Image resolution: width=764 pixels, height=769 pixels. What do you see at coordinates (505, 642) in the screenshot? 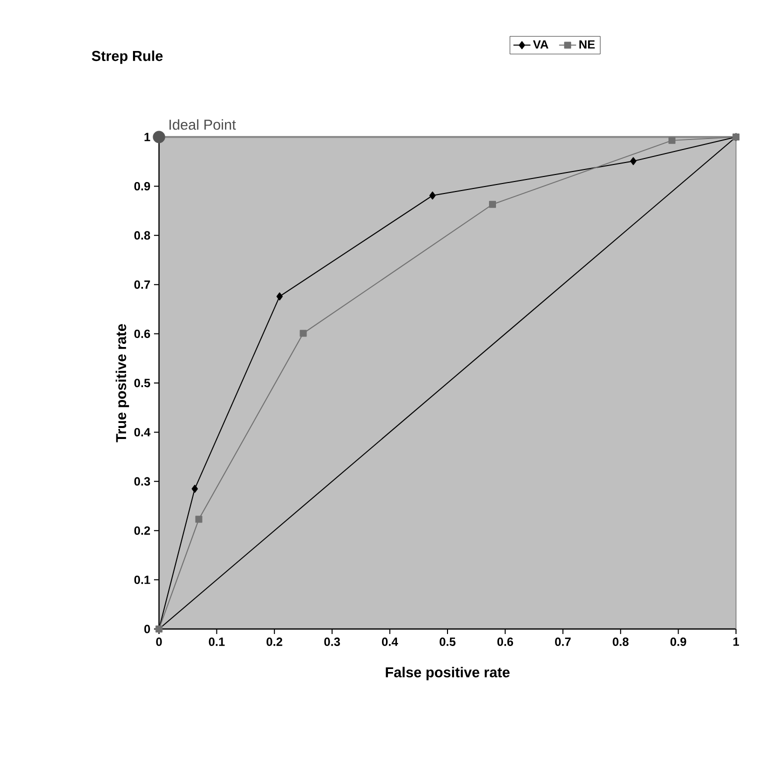
I see `x-tick-label: 0.6` at bounding box center [505, 642].